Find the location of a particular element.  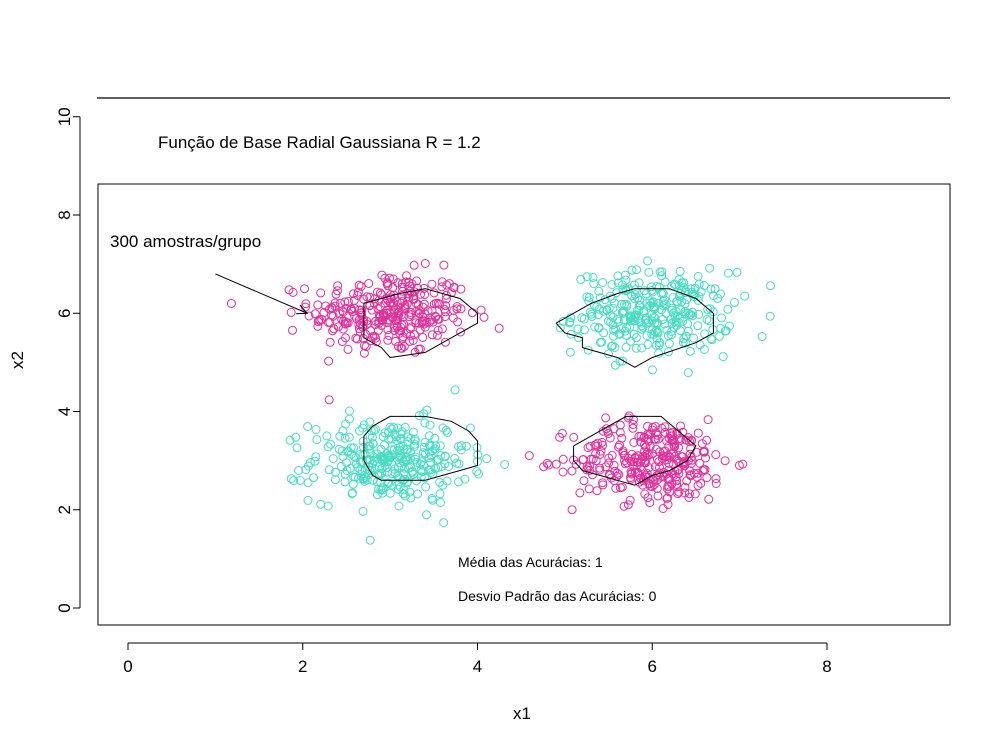

chart-title: Função de Base Radial Gaussiana R = 1.2 is located at coordinates (319, 142).